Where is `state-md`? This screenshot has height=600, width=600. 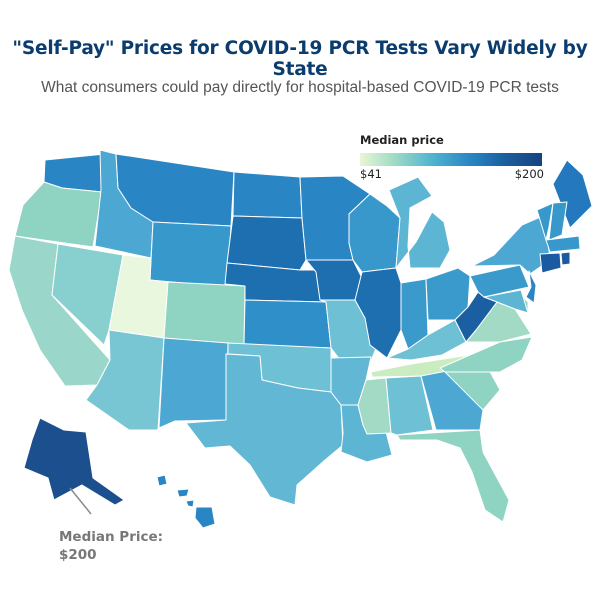
state-md is located at coordinates (506, 301).